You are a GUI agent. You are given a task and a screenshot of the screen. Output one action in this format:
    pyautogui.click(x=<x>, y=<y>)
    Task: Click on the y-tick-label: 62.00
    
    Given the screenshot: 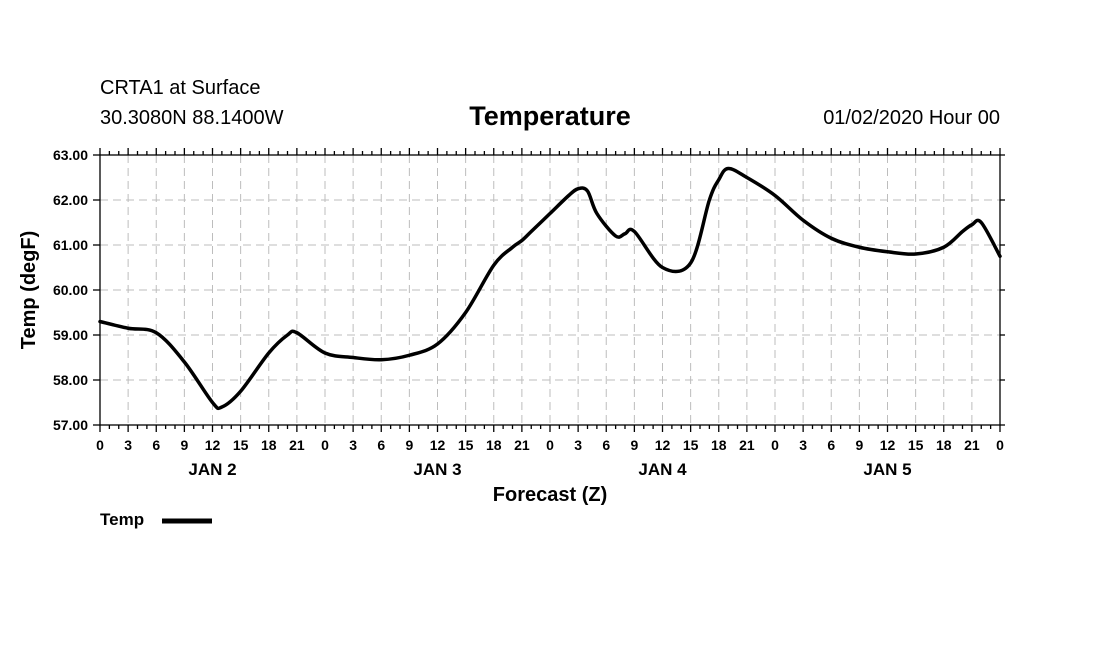 What is the action you would take?
    pyautogui.click(x=70, y=200)
    